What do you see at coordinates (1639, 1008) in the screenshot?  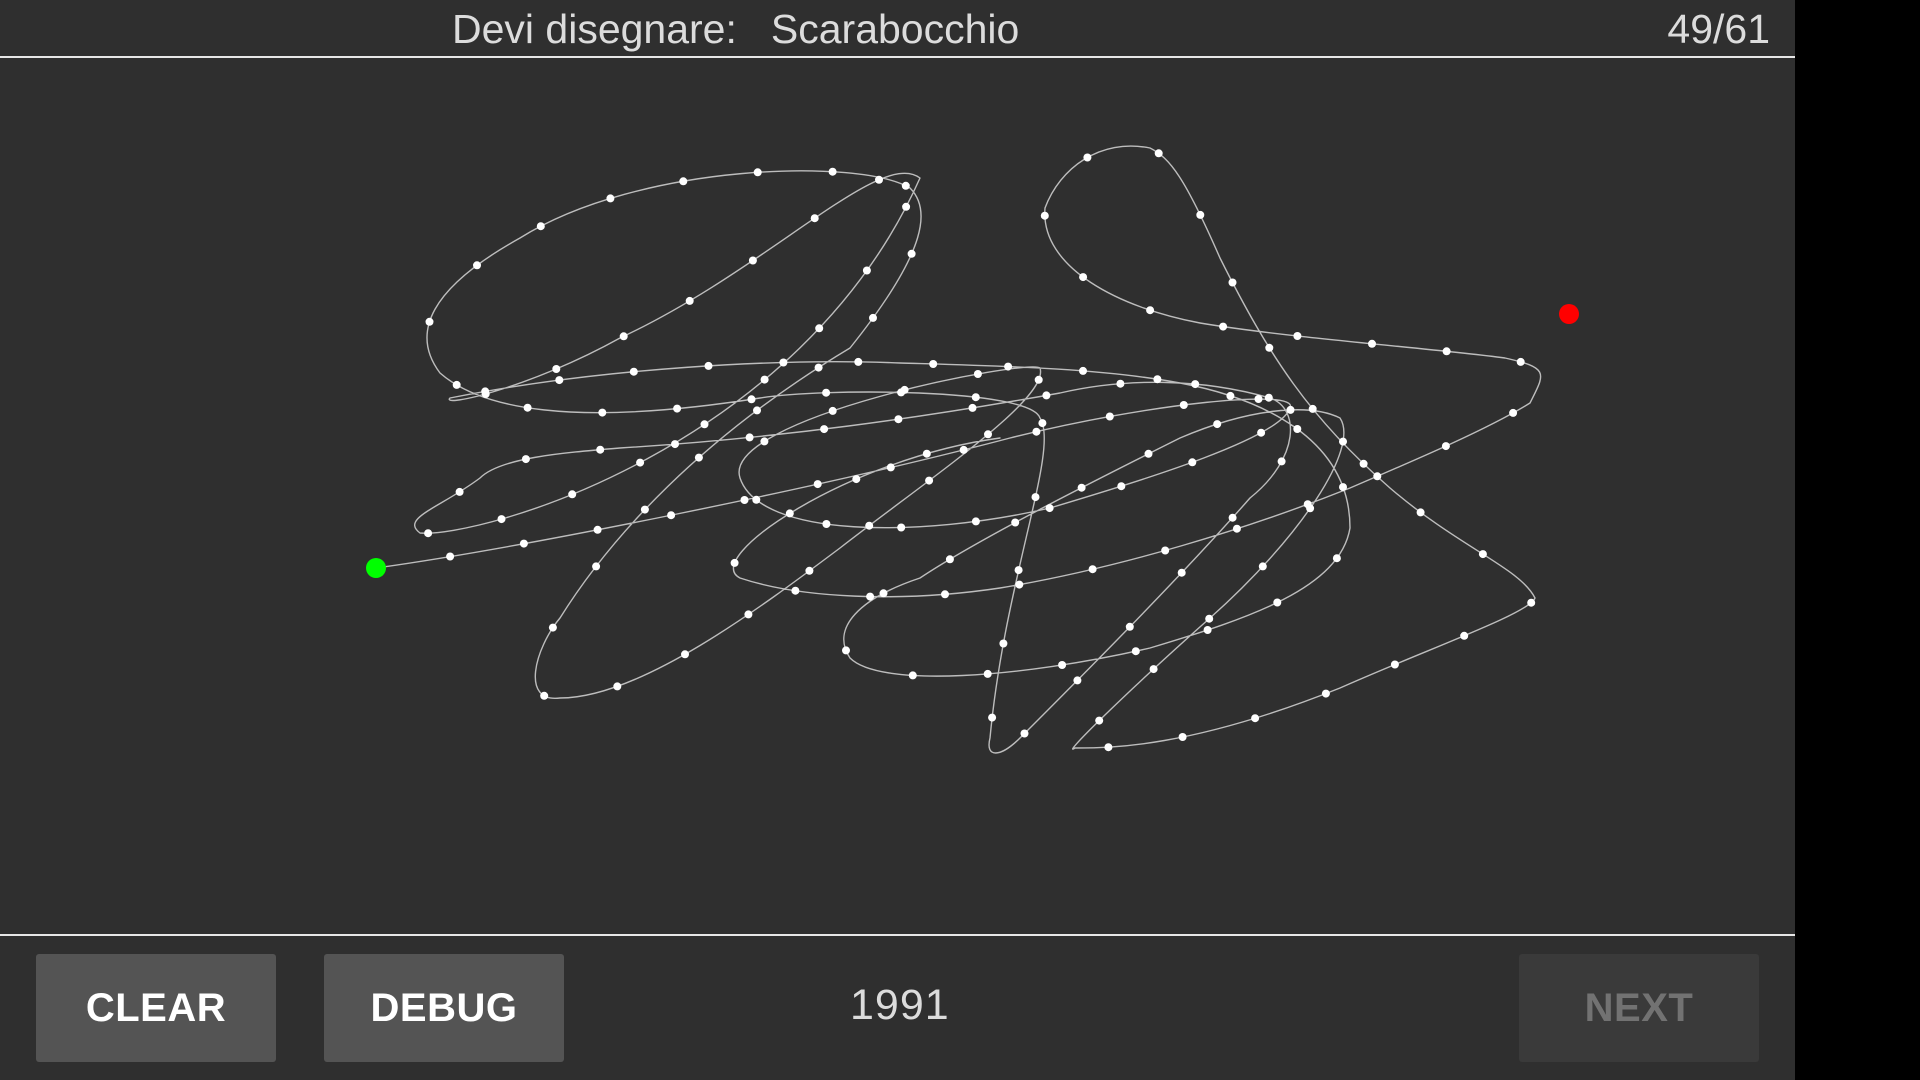 I see `next-button: NEXT` at bounding box center [1639, 1008].